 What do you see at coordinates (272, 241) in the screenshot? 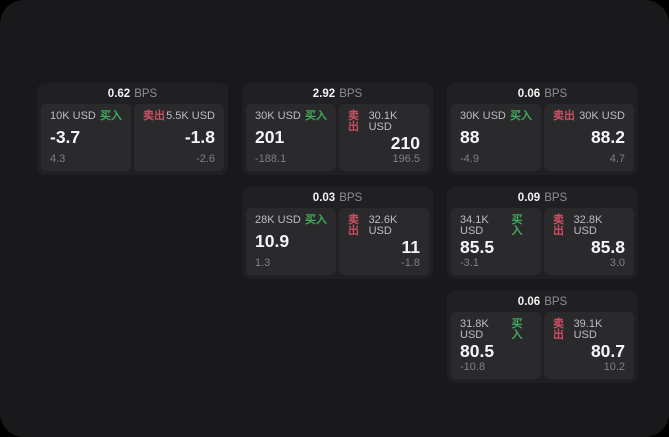
I see `buy-price: 10.9` at bounding box center [272, 241].